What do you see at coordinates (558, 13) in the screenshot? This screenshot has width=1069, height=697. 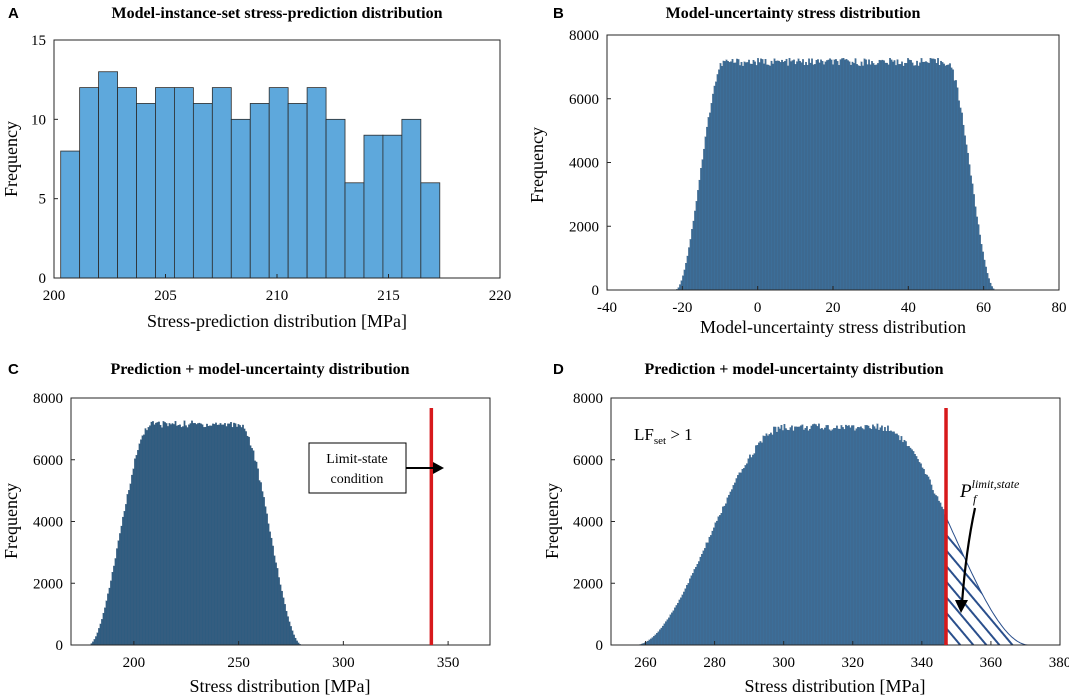 I see `panel-letter-b: B` at bounding box center [558, 13].